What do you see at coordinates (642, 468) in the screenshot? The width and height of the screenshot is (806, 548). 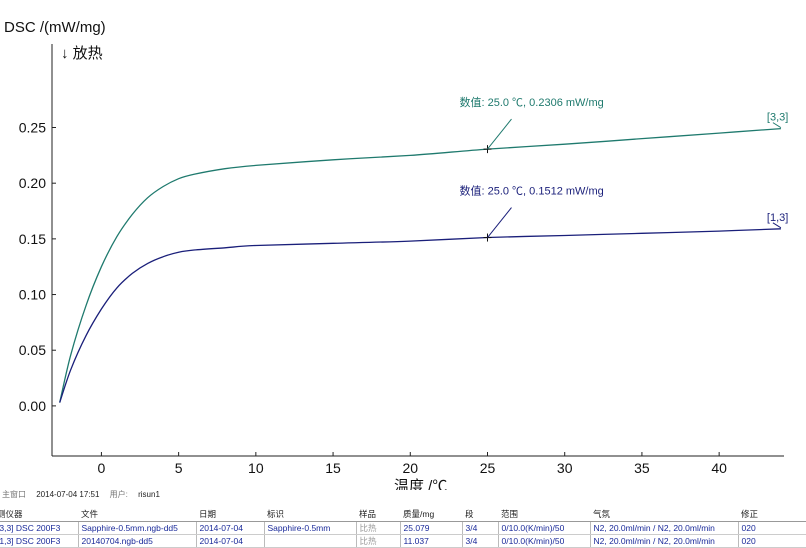 I see `x-tick-label: 35` at bounding box center [642, 468].